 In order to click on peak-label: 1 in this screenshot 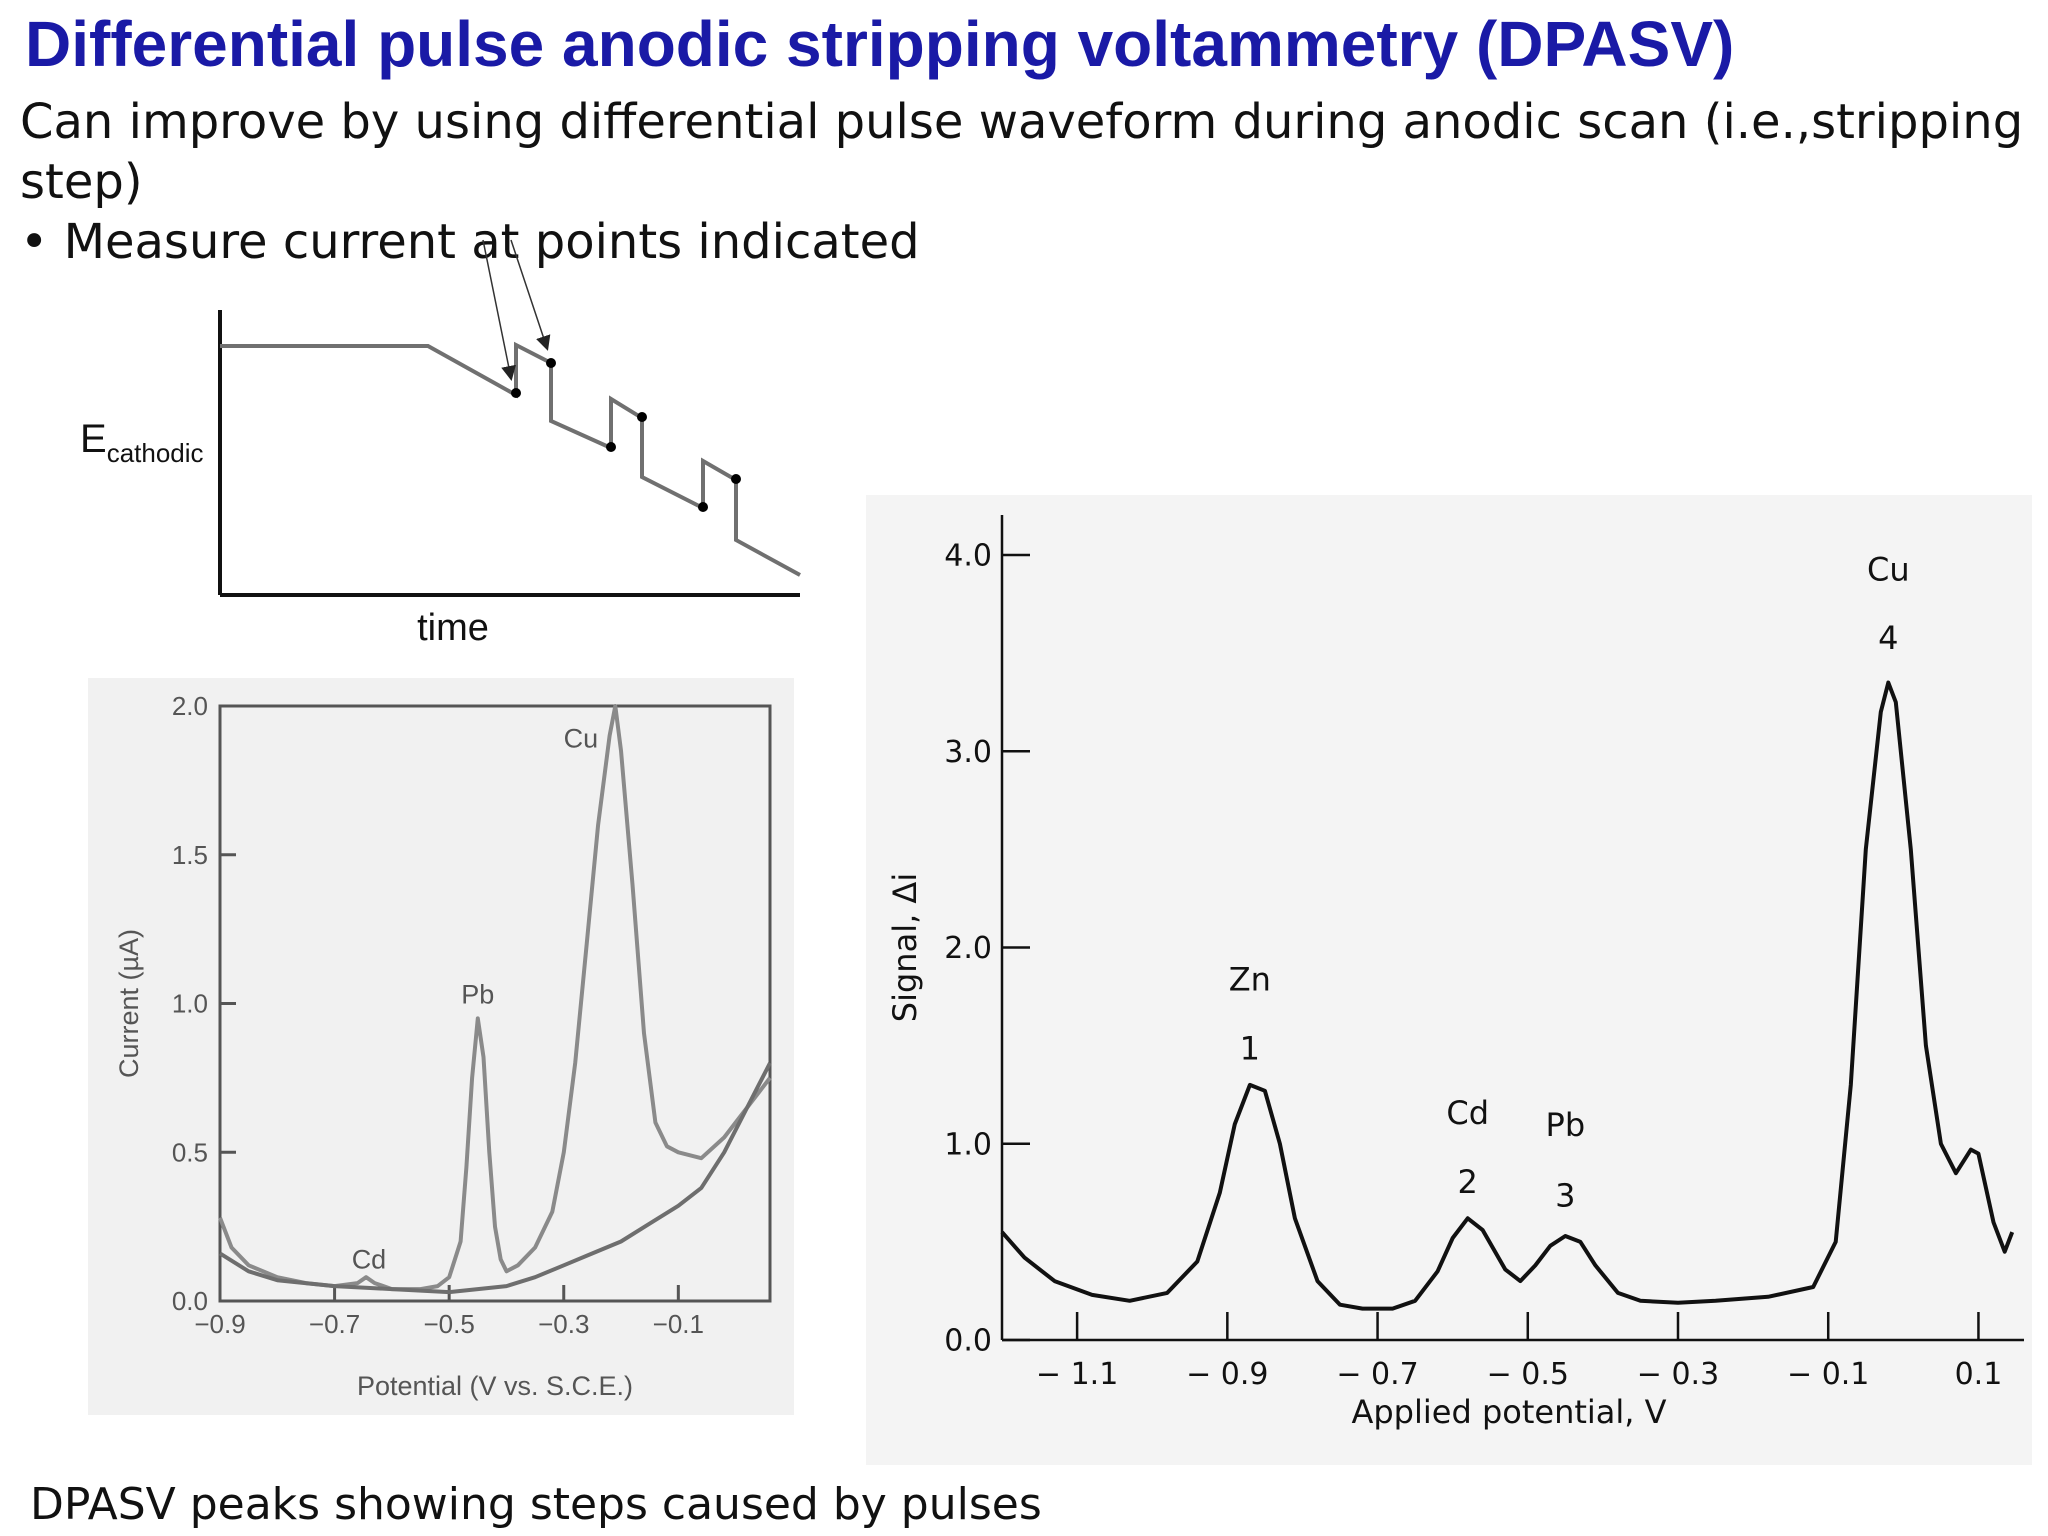, I will do `click(1250, 1048)`.